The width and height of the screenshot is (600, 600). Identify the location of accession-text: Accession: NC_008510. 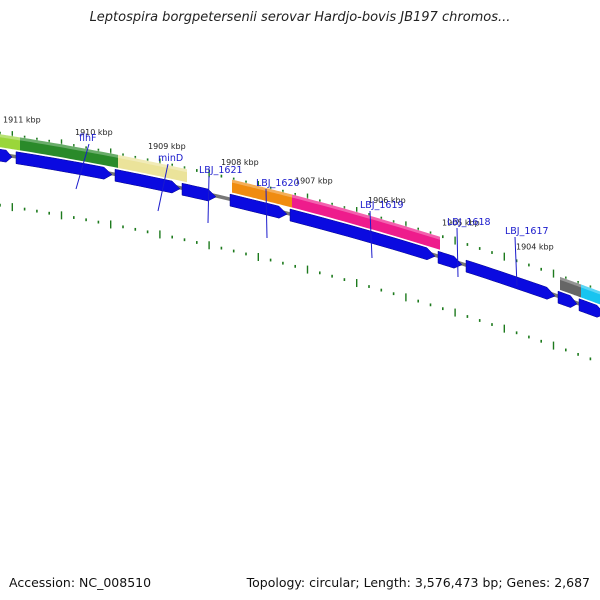
(80, 582).